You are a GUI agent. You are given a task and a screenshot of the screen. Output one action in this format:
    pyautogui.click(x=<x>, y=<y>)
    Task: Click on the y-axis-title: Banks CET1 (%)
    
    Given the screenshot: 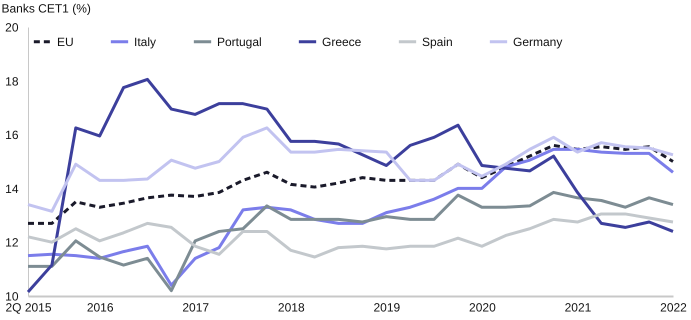 What is the action you would take?
    pyautogui.click(x=46, y=9)
    